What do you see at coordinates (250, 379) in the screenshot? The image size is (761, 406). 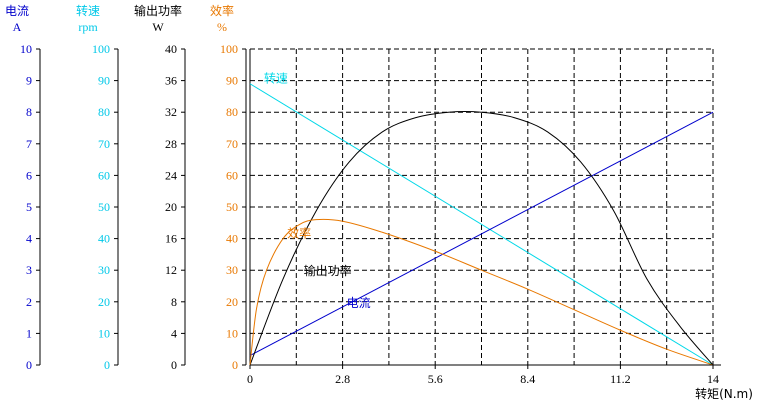 I see `x-tick-label: 0` at bounding box center [250, 379].